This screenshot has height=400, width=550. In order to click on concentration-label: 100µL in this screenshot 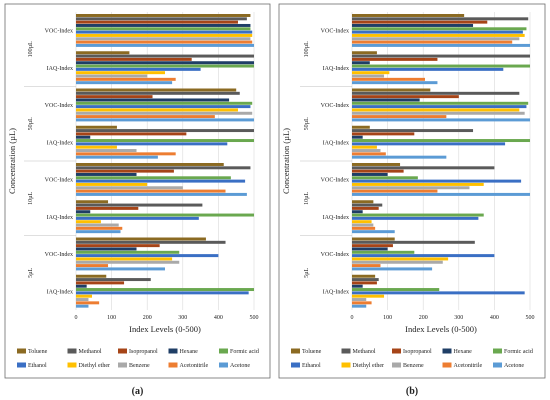, I will do `click(31, 49)`.